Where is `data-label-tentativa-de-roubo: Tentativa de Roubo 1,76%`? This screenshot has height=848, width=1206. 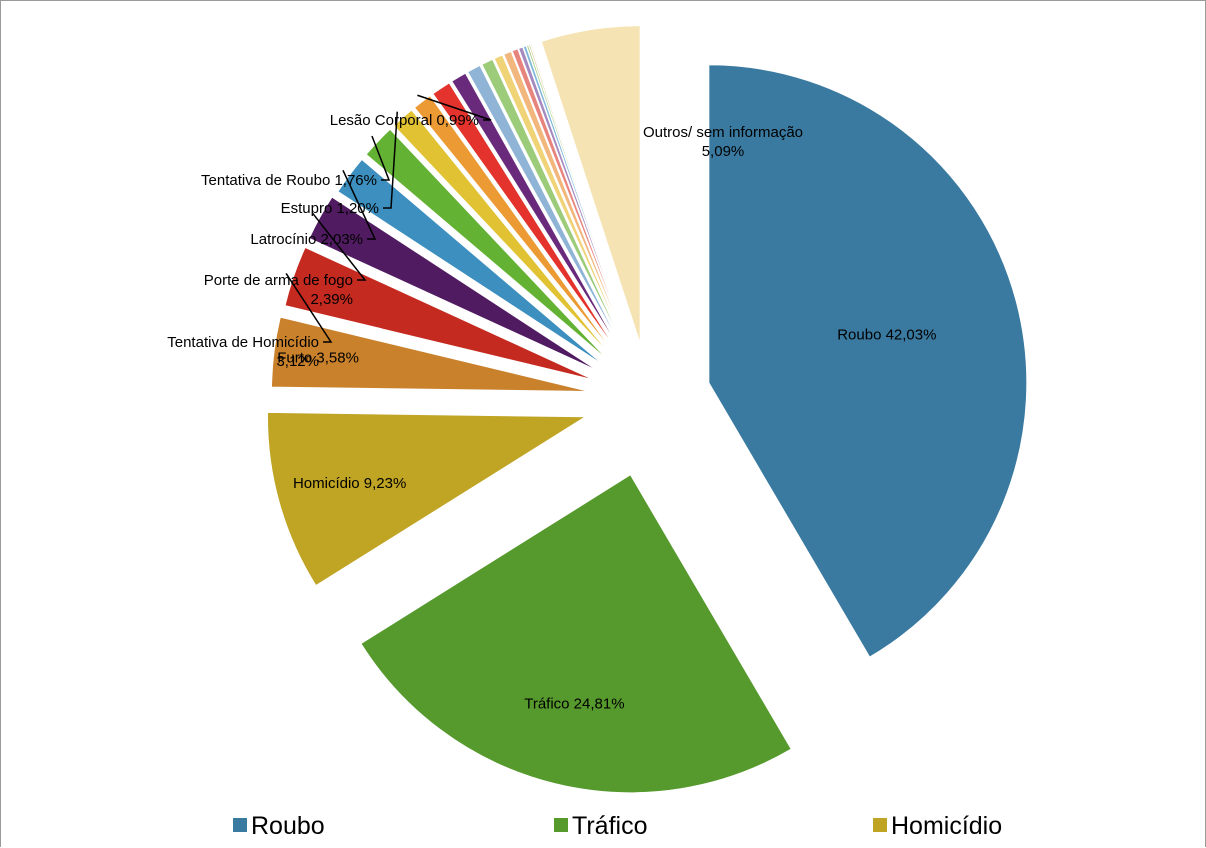
data-label-tentativa-de-roubo: Tentativa de Roubo 1,76% is located at coordinates (289, 180).